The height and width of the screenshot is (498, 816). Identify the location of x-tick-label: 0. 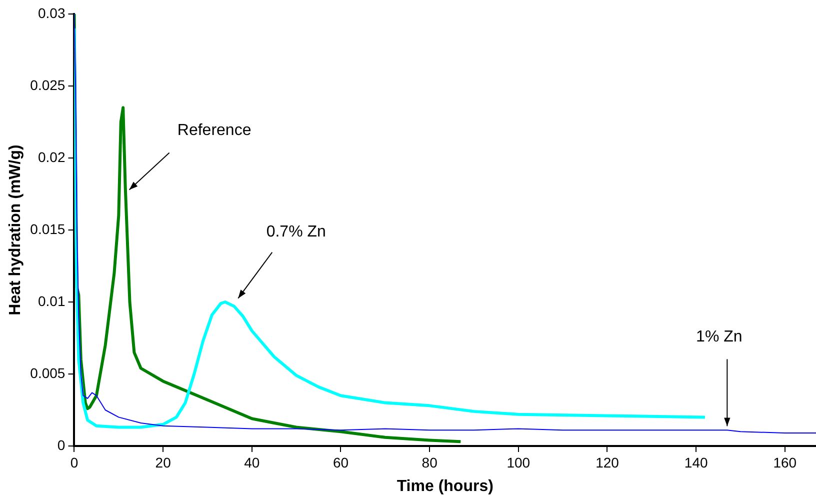
(74, 462).